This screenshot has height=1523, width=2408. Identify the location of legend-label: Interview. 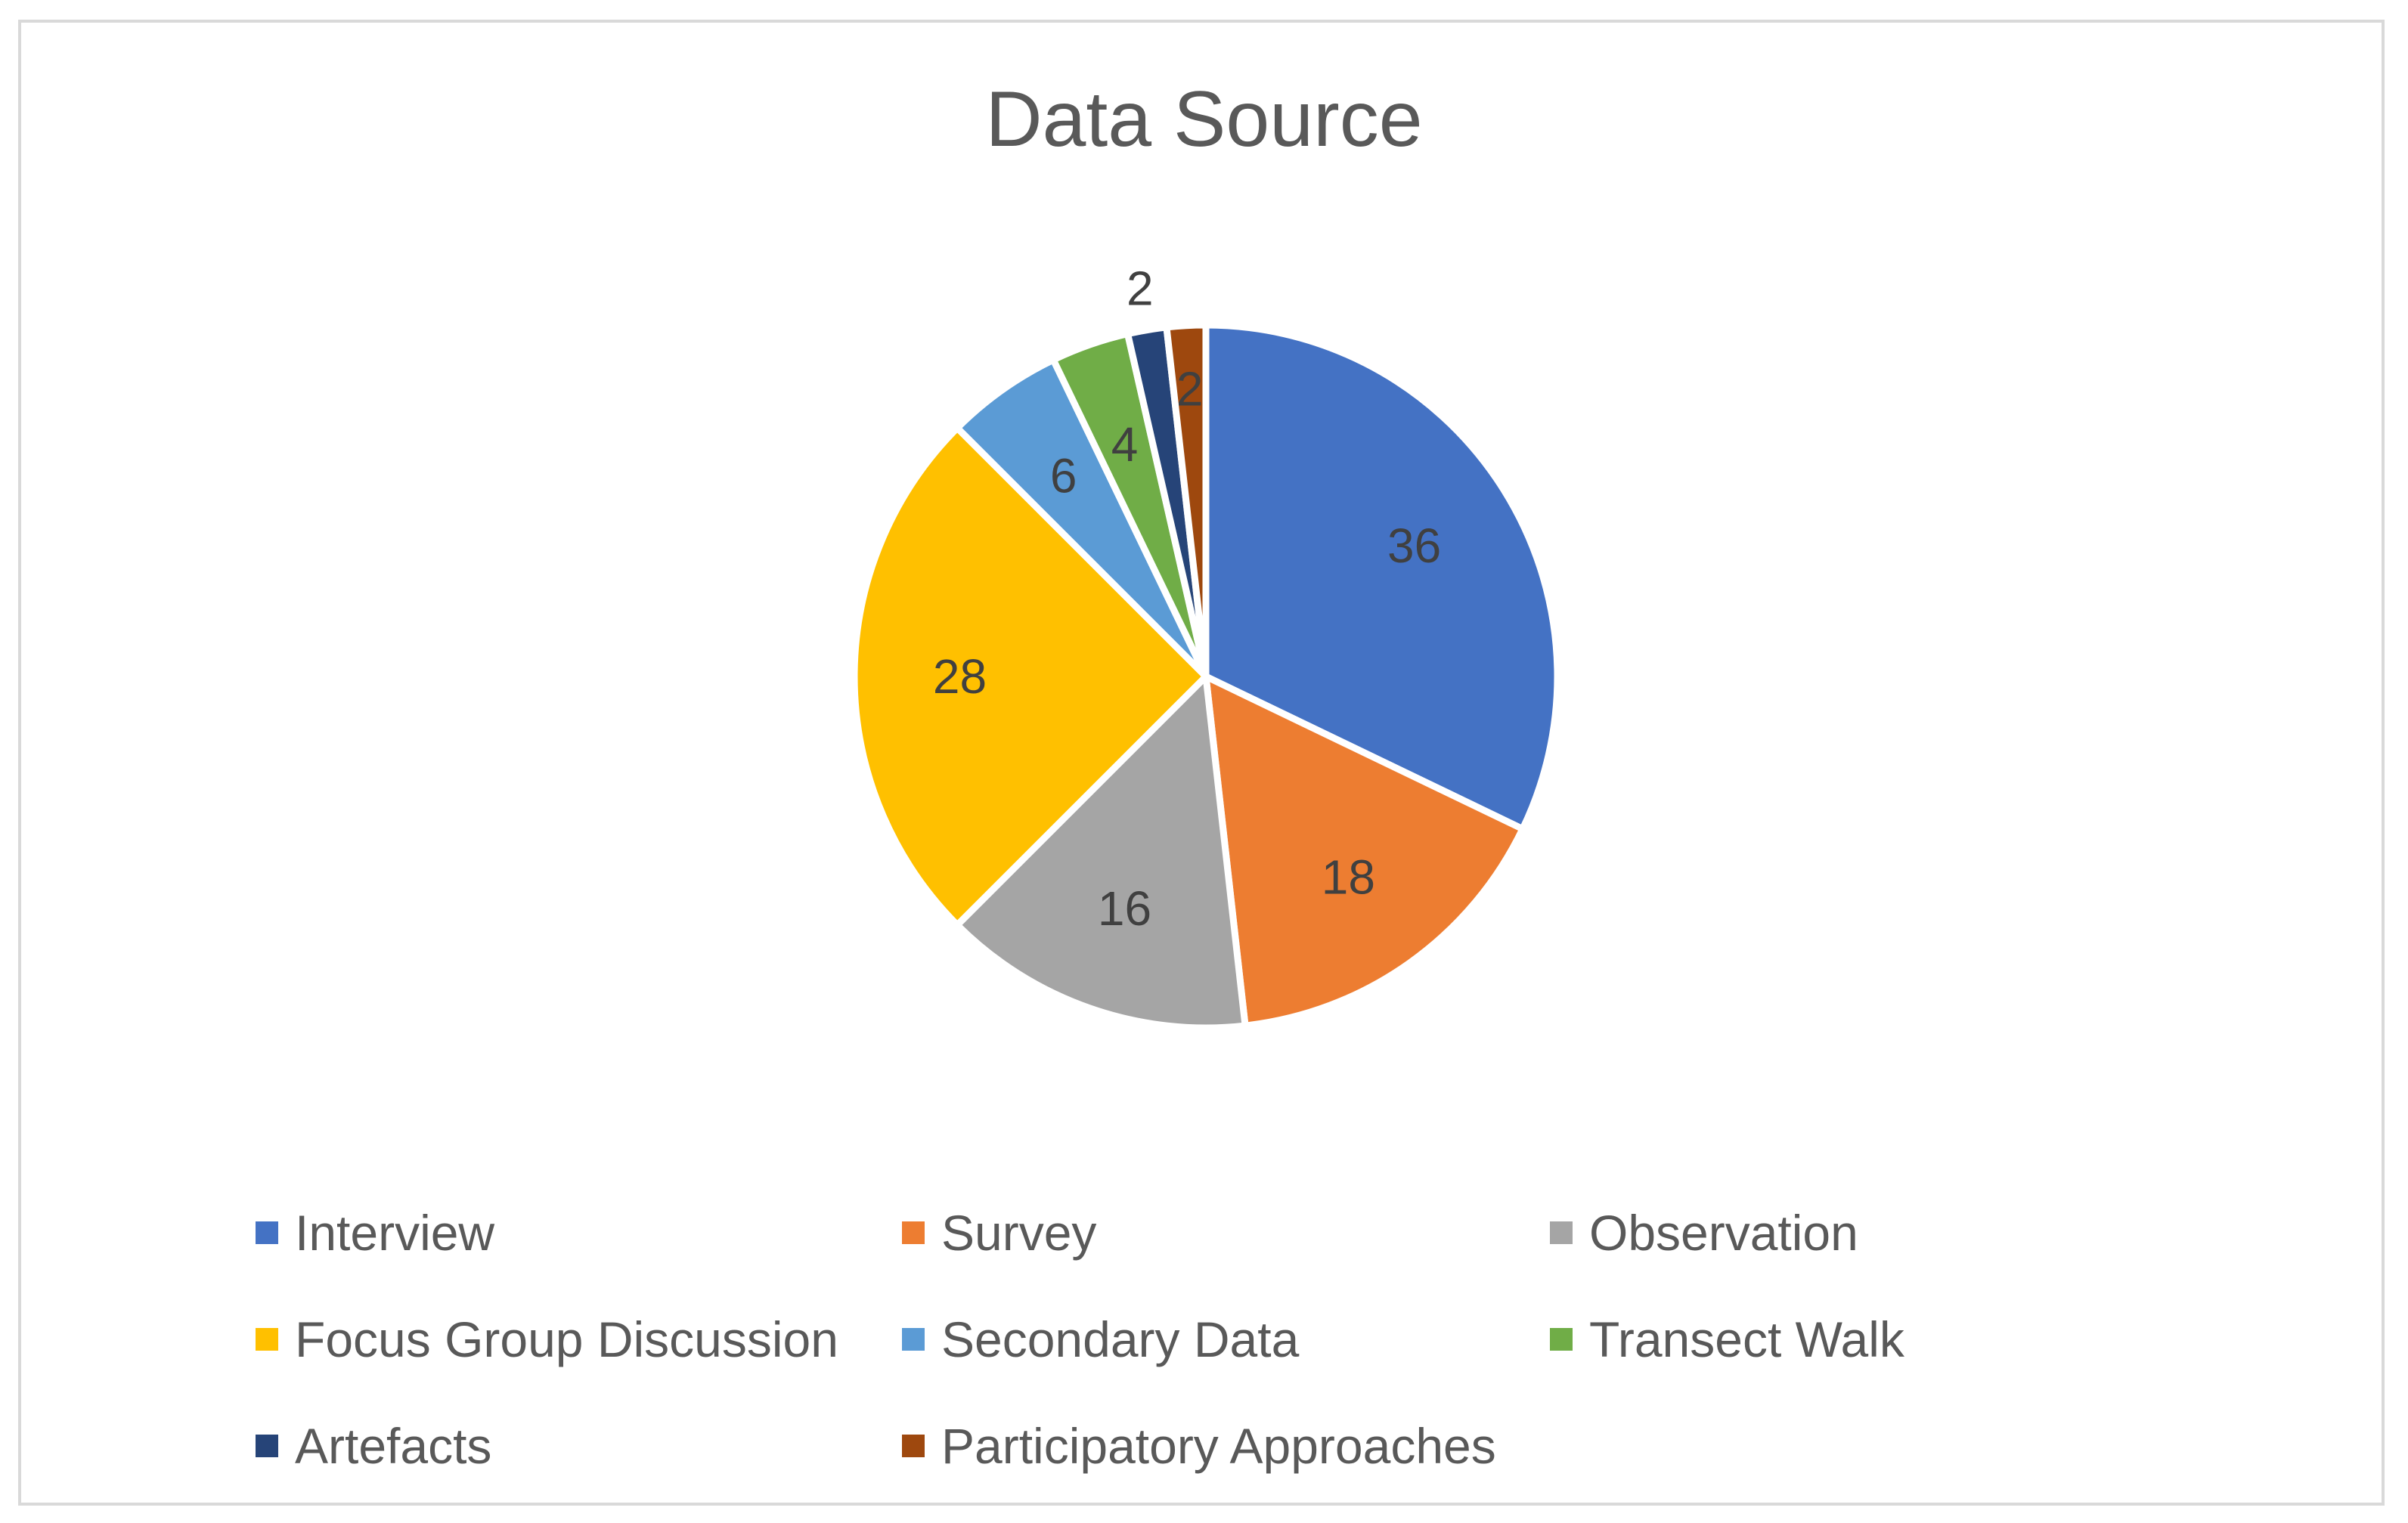
(395, 1232).